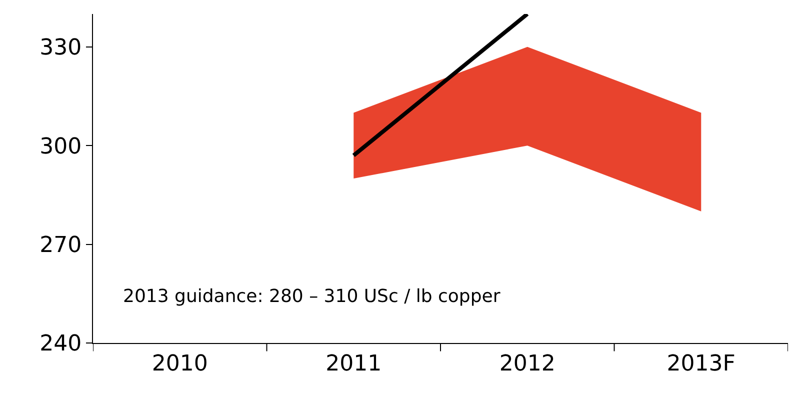 Image resolution: width=792 pixels, height=401 pixels. What do you see at coordinates (180, 363) in the screenshot?
I see `x-tick-label: 2010` at bounding box center [180, 363].